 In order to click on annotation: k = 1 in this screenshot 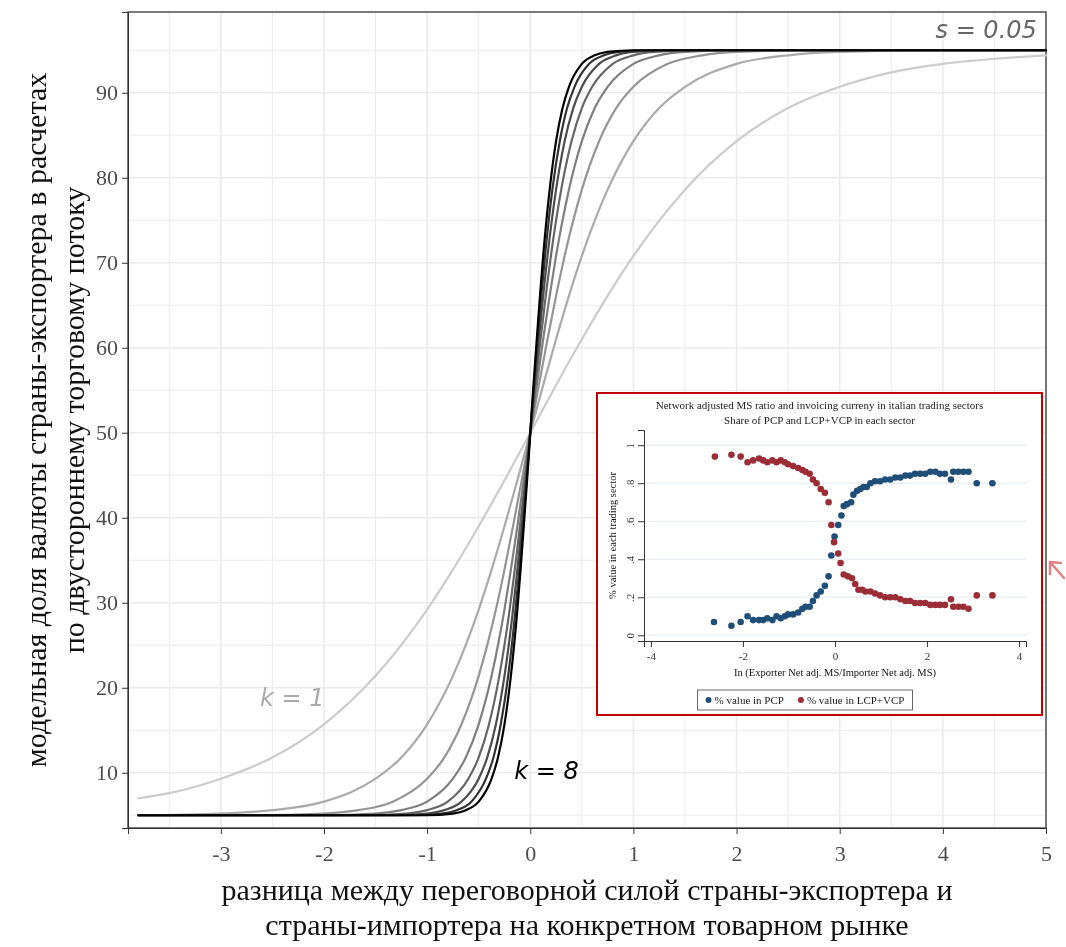, I will do `click(292, 697)`.